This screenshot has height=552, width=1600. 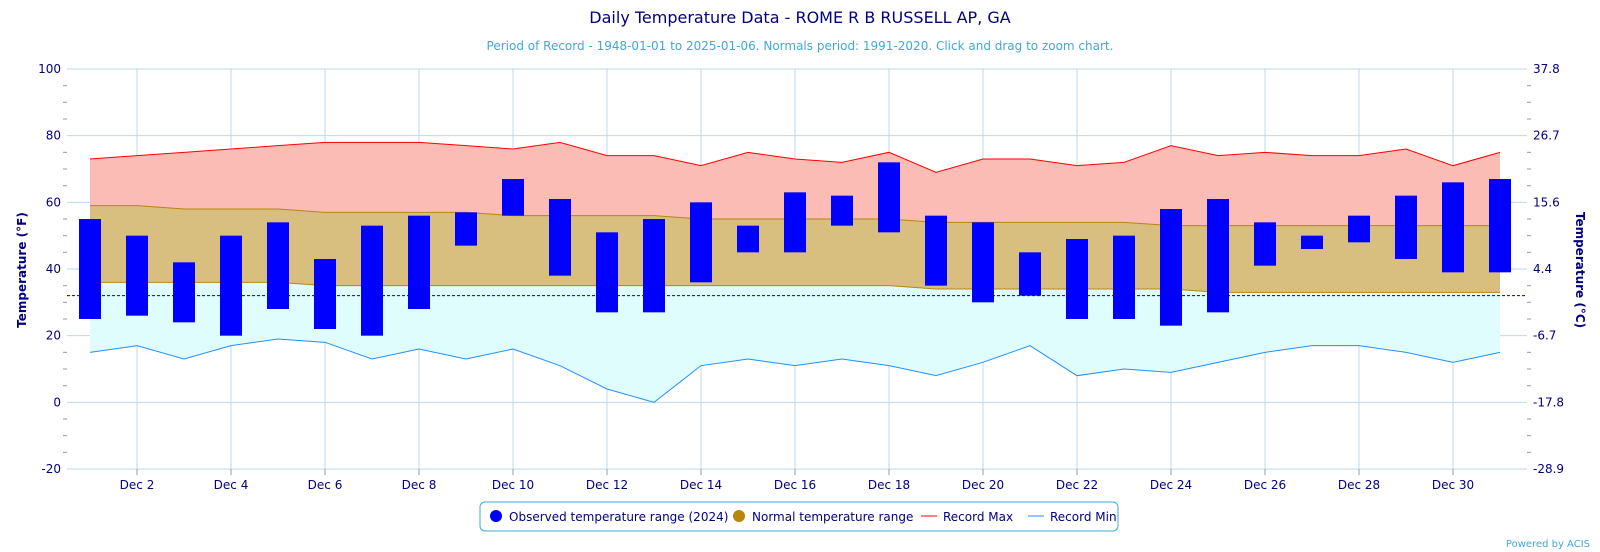 What do you see at coordinates (1548, 402) in the screenshot?
I see `y2-tick-label: -17.8` at bounding box center [1548, 402].